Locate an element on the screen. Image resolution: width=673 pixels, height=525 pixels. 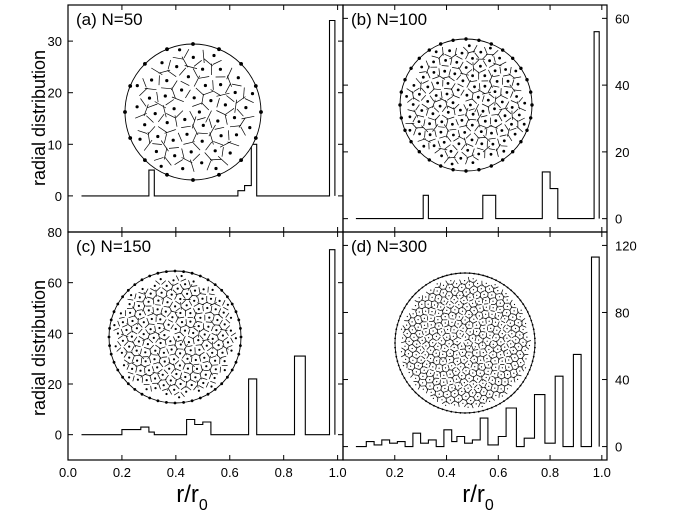
x-axis-label-right-sub: 0 is located at coordinates (489, 505).